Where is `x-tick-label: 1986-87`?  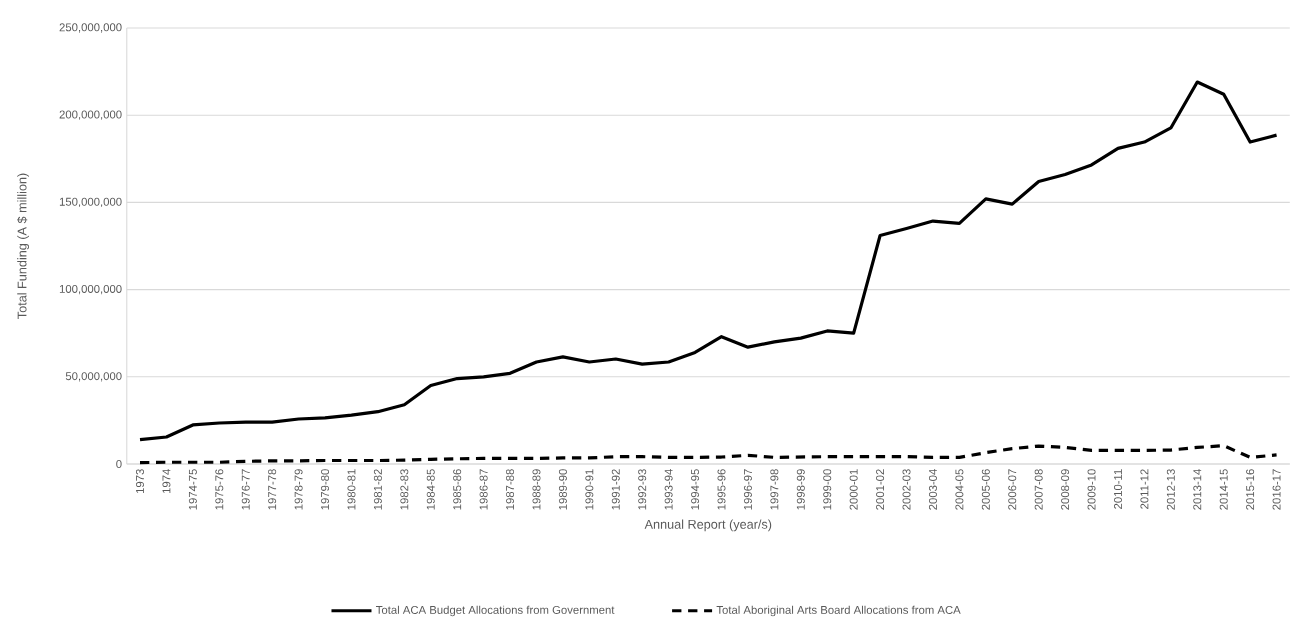
x-tick-label: 1986-87 is located at coordinates (483, 489).